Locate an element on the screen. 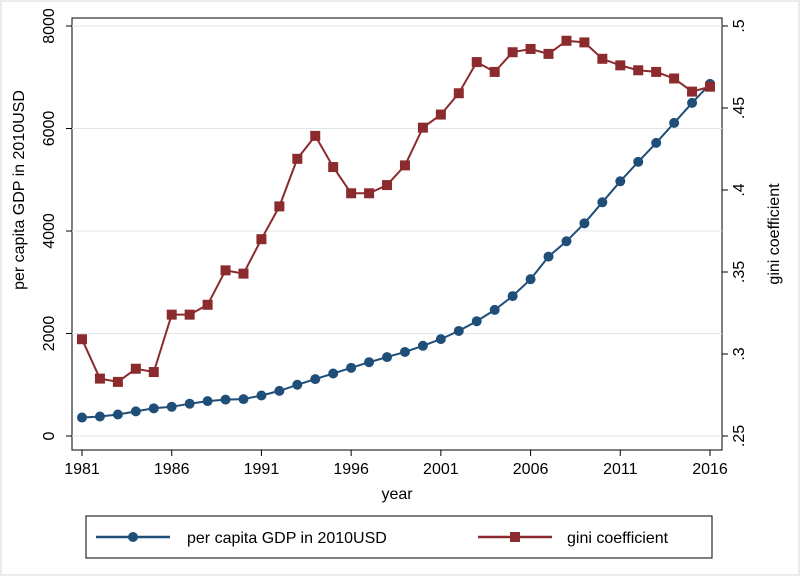  y2-tick-label: .45 is located at coordinates (739, 108).